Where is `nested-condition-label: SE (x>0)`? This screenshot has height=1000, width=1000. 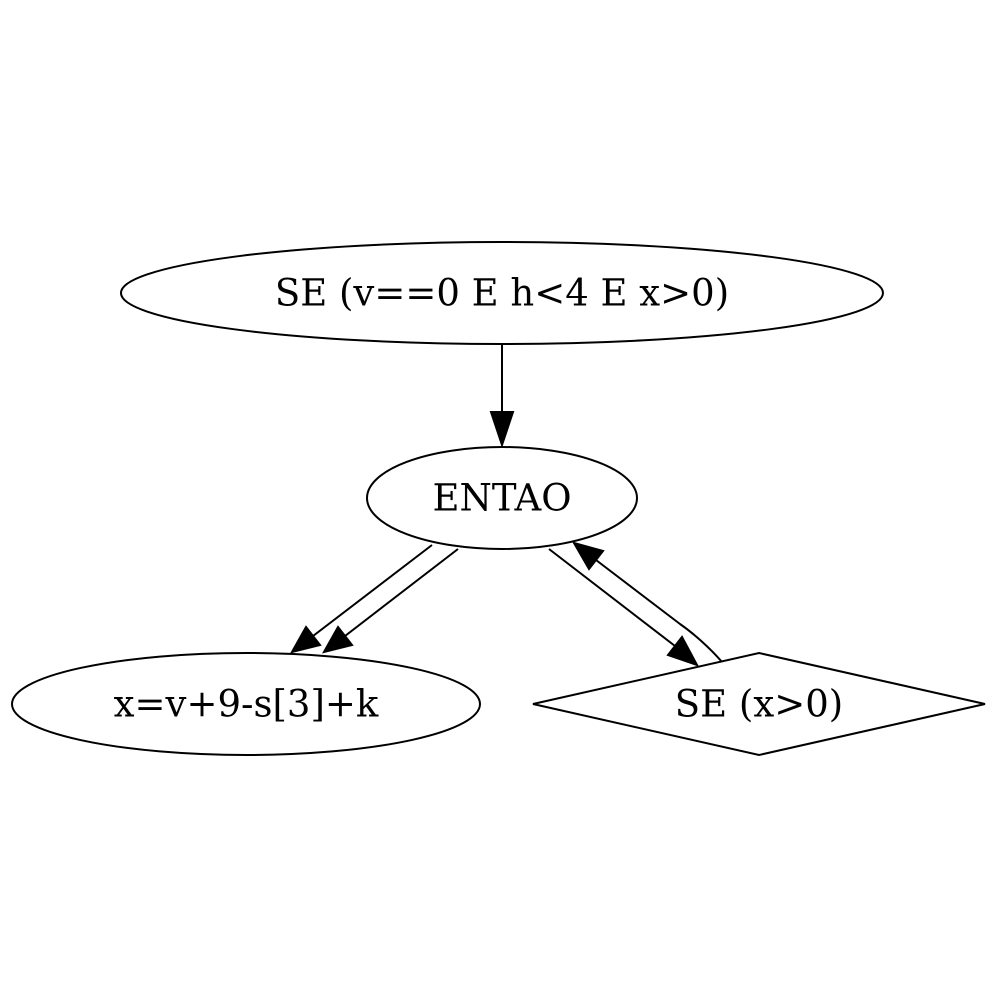
nested-condition-label: SE (x>0) is located at coordinates (759, 704).